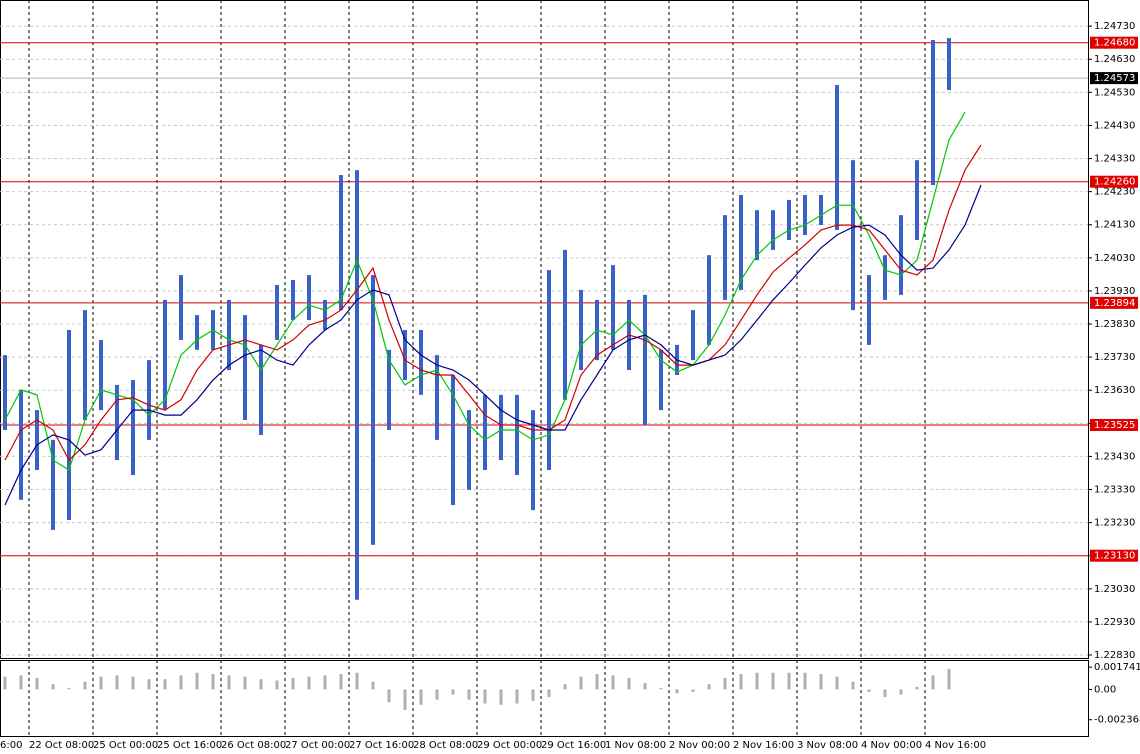  Describe the element at coordinates (1114, 324) in the screenshot. I see `y-tick-label: 1.23830` at that location.